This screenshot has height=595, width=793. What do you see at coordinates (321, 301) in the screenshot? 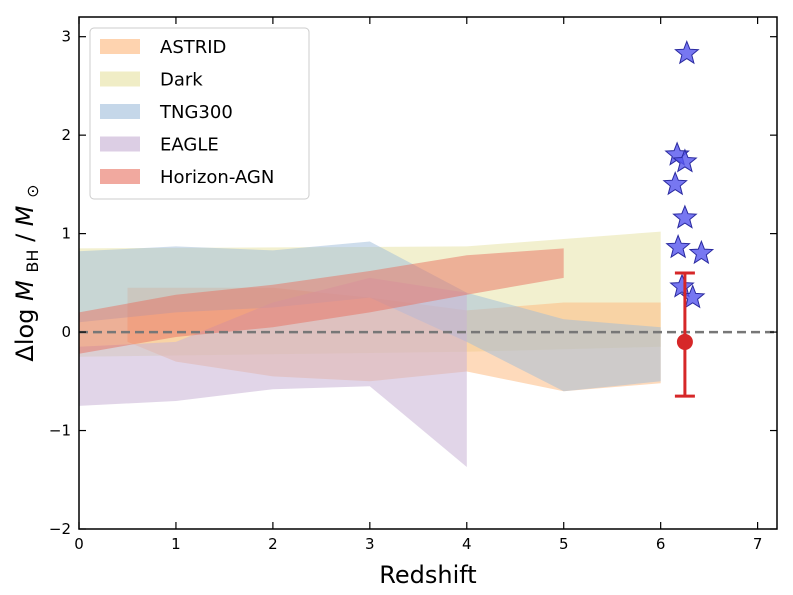
I see `band-horizon-agn` at bounding box center [321, 301].